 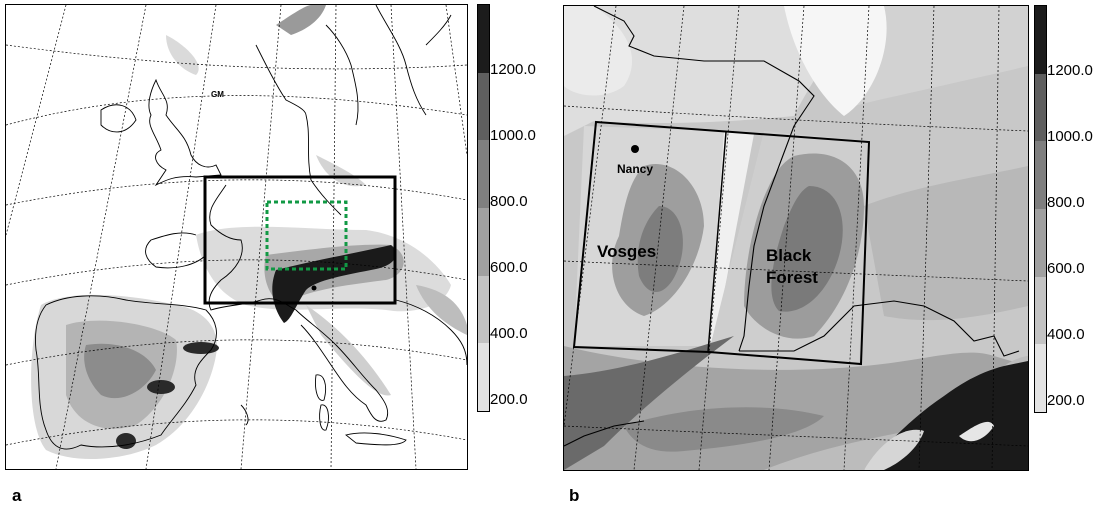 What do you see at coordinates (717, 242) in the screenshot?
I see `domain-split-line` at bounding box center [717, 242].